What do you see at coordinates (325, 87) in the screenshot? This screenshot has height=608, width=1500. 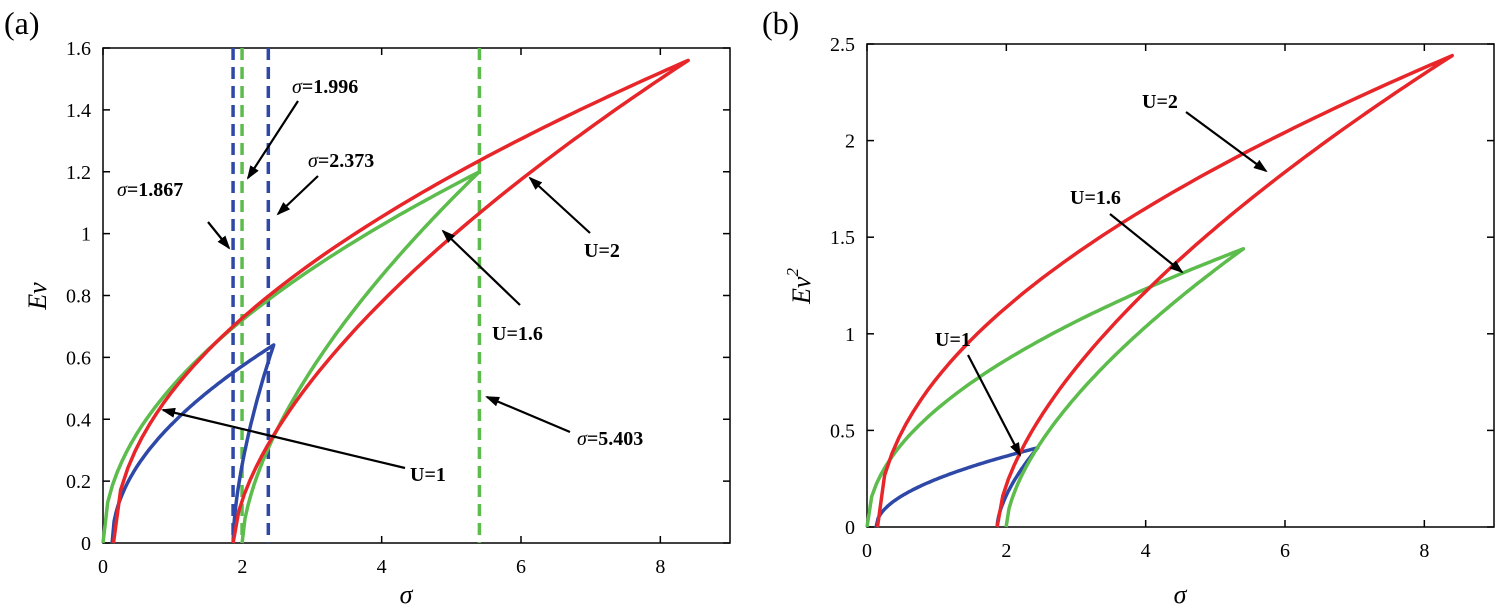 I see `svg-text: σ=1.996` at bounding box center [325, 87].